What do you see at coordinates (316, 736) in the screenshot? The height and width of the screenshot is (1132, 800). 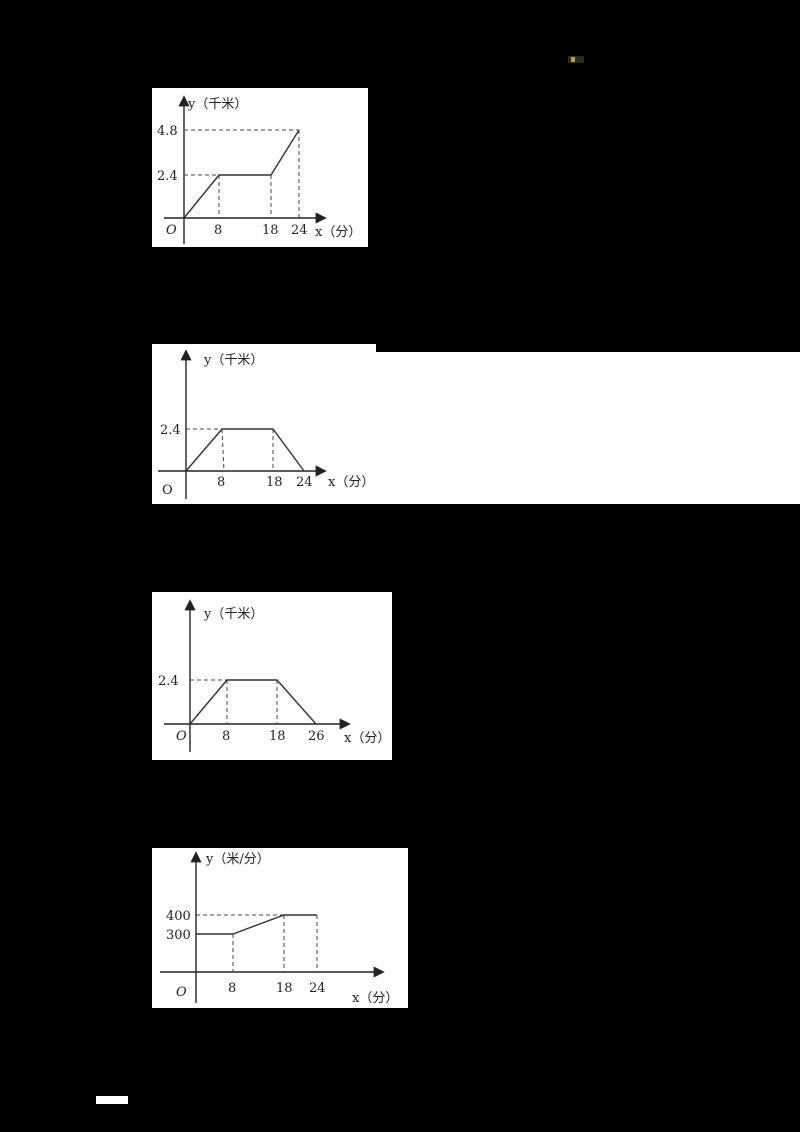 I see `x-tick-26: 26` at bounding box center [316, 736].